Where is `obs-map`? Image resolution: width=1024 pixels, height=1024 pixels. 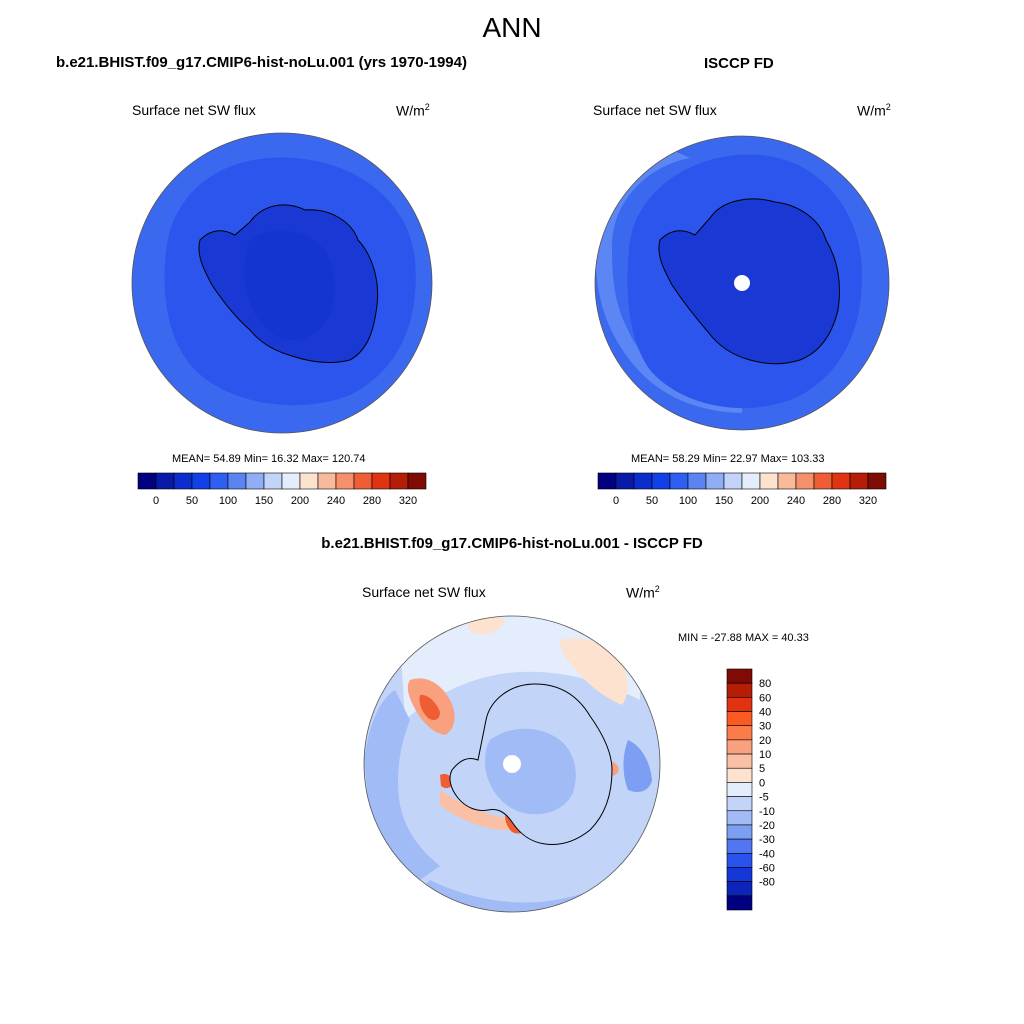 obs-map is located at coordinates (742, 283).